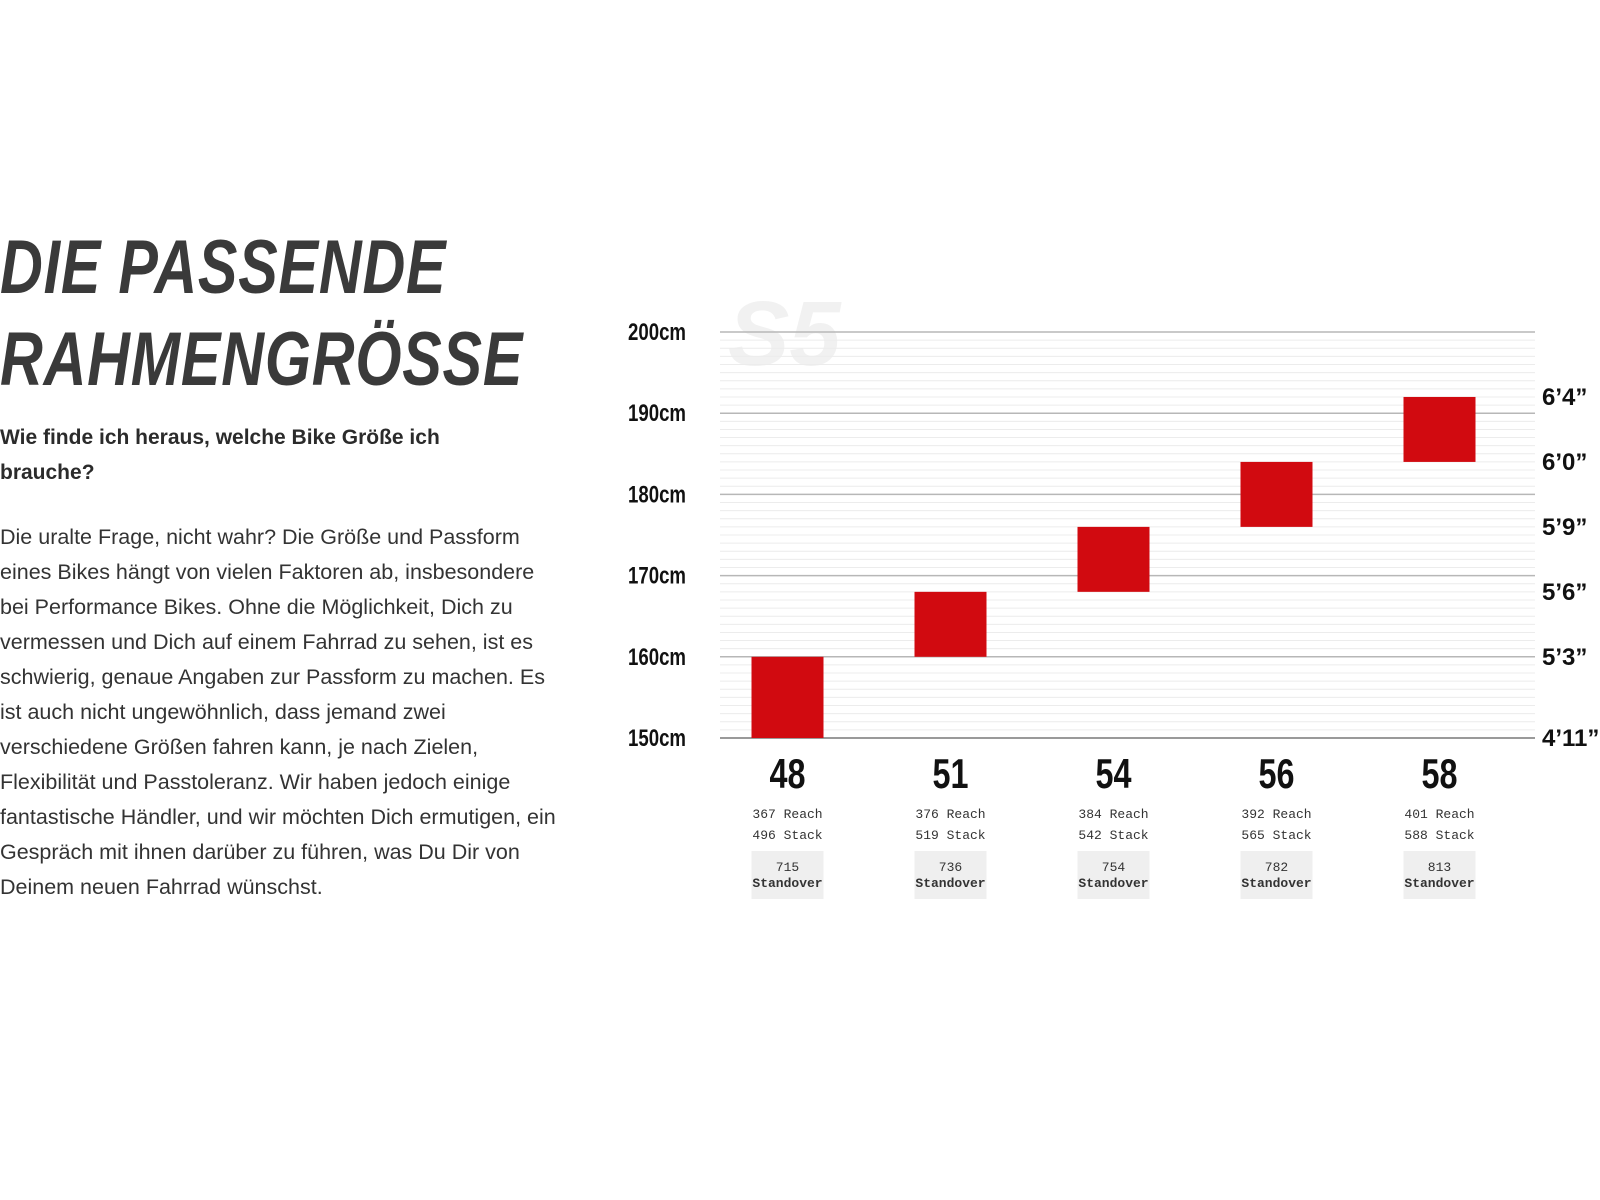  What do you see at coordinates (657, 413) in the screenshot?
I see `y-tick-label-cm: 190cm` at bounding box center [657, 413].